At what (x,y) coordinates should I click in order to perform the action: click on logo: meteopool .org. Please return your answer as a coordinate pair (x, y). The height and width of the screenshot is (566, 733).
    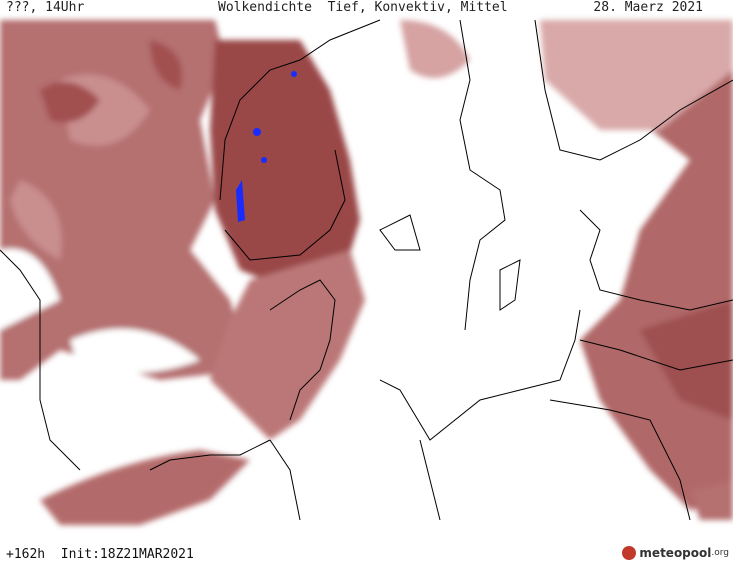
    Looking at the image, I should click on (675, 553).